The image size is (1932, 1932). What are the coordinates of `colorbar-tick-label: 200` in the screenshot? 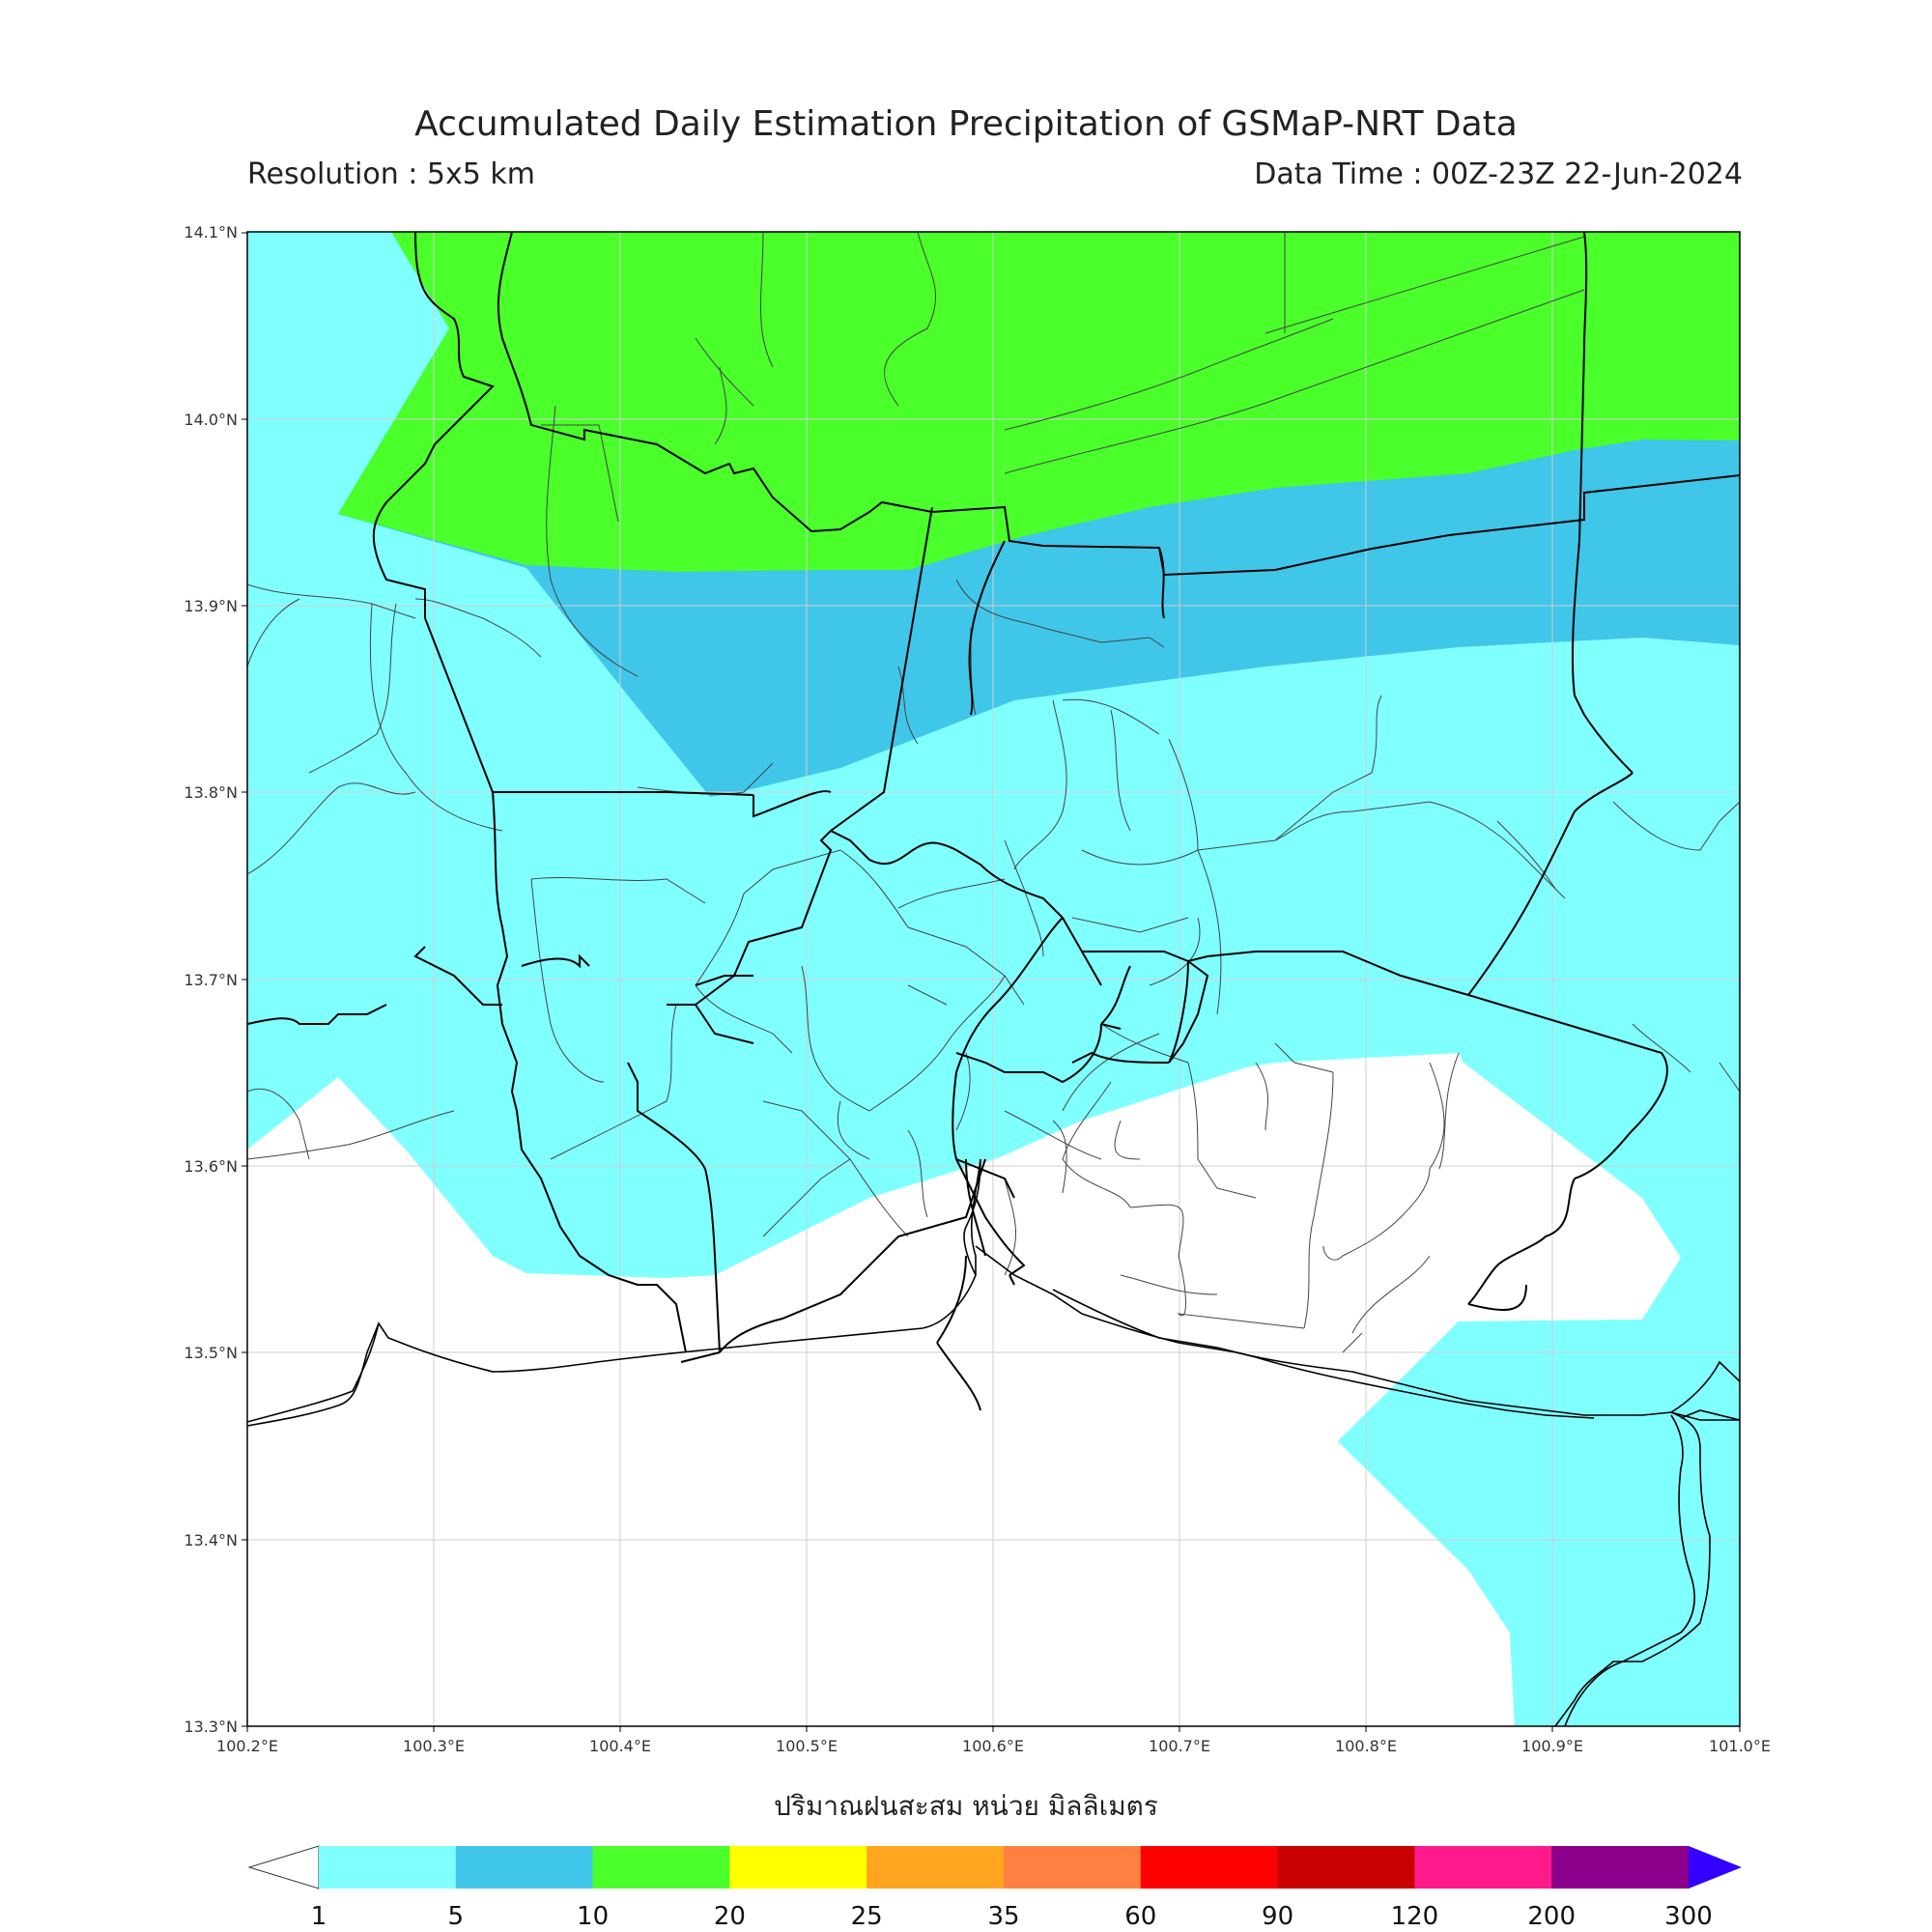 It's located at (1551, 1916).